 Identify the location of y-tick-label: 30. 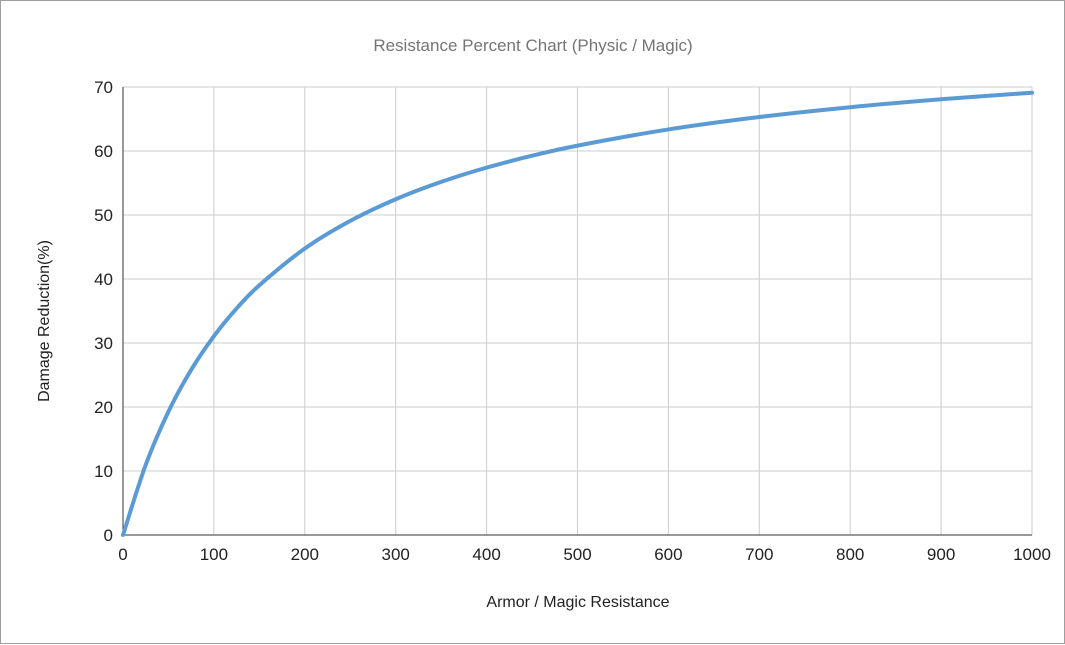
(103, 343).